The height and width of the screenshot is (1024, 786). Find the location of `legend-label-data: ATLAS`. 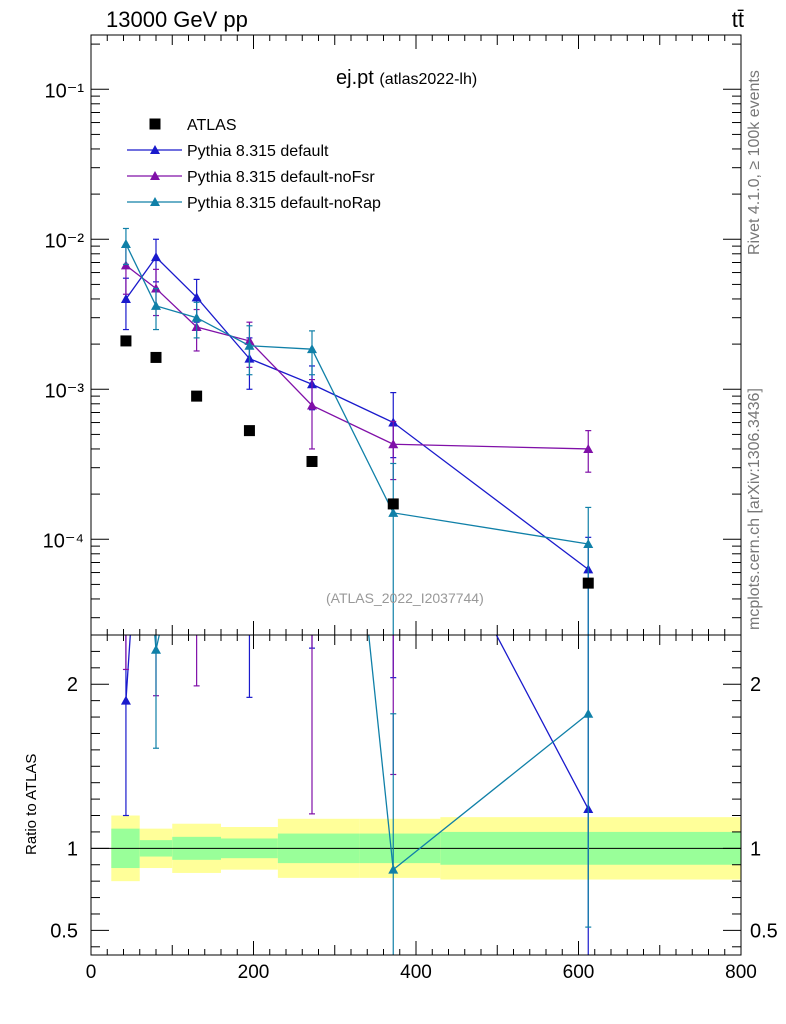

legend-label-data: ATLAS is located at coordinates (212, 125).